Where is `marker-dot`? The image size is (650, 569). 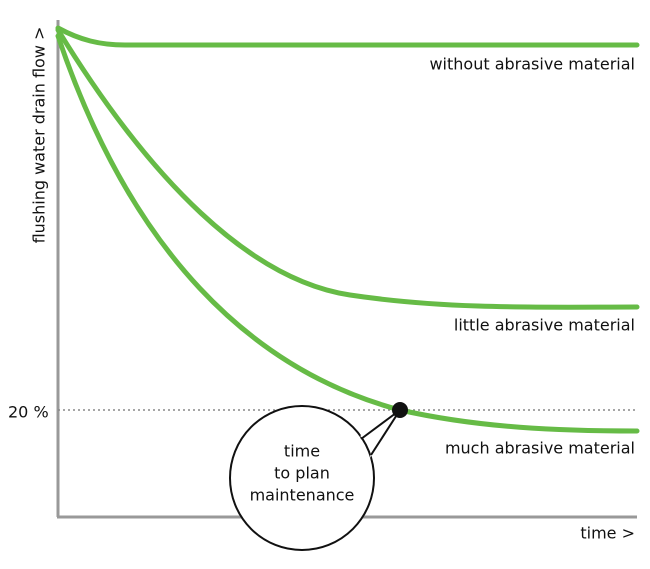
marker-dot is located at coordinates (400, 410).